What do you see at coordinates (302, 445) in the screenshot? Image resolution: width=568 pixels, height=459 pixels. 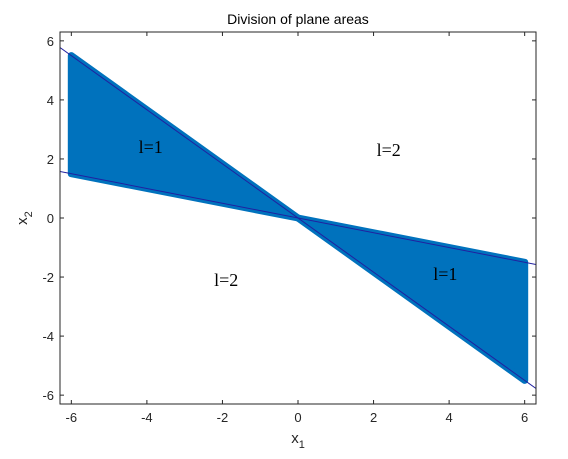 I see `x-axis-label-subscript: 1` at bounding box center [302, 445].